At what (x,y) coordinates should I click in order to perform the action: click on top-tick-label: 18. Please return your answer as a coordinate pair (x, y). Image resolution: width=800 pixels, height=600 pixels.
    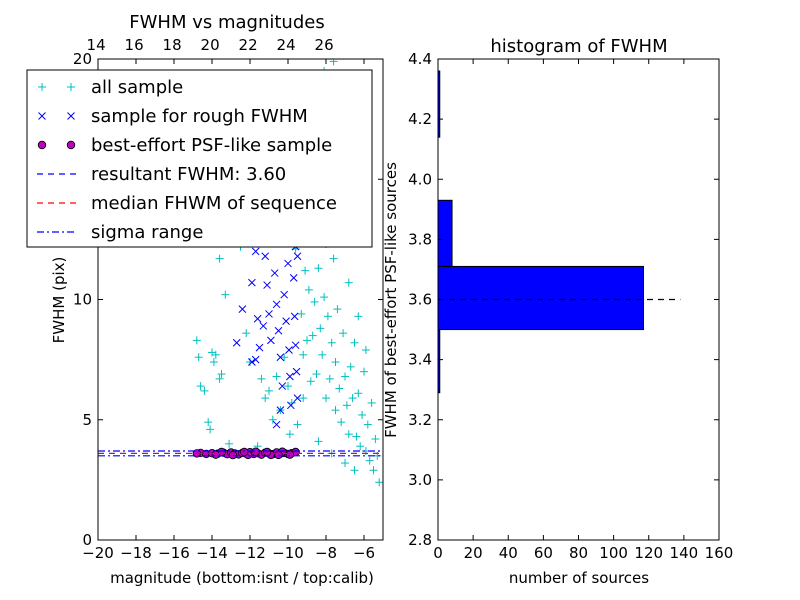
    Looking at the image, I should click on (172, 45).